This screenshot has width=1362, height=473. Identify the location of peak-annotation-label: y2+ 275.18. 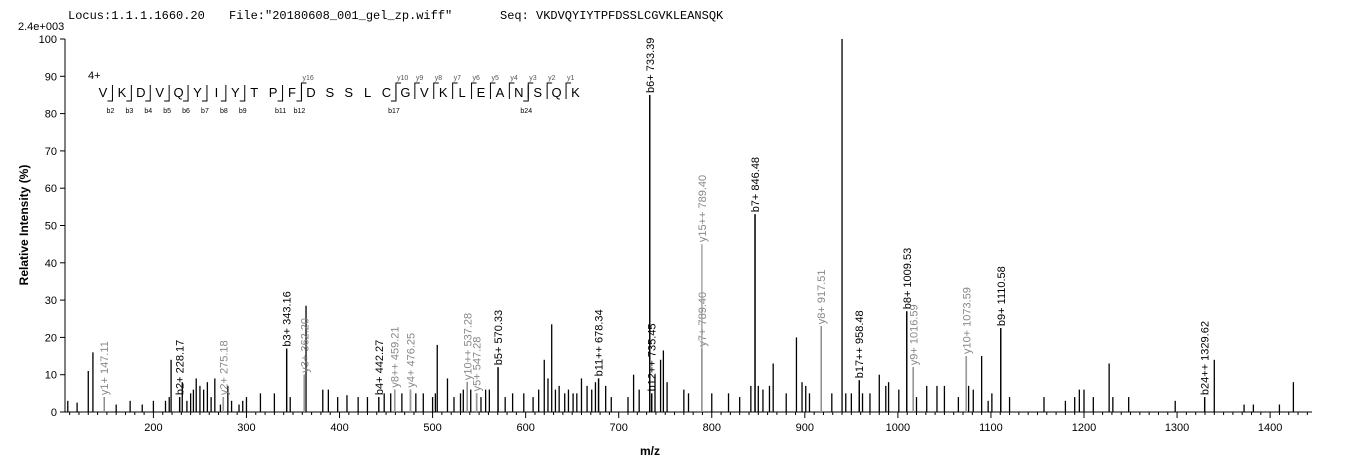
(224, 367).